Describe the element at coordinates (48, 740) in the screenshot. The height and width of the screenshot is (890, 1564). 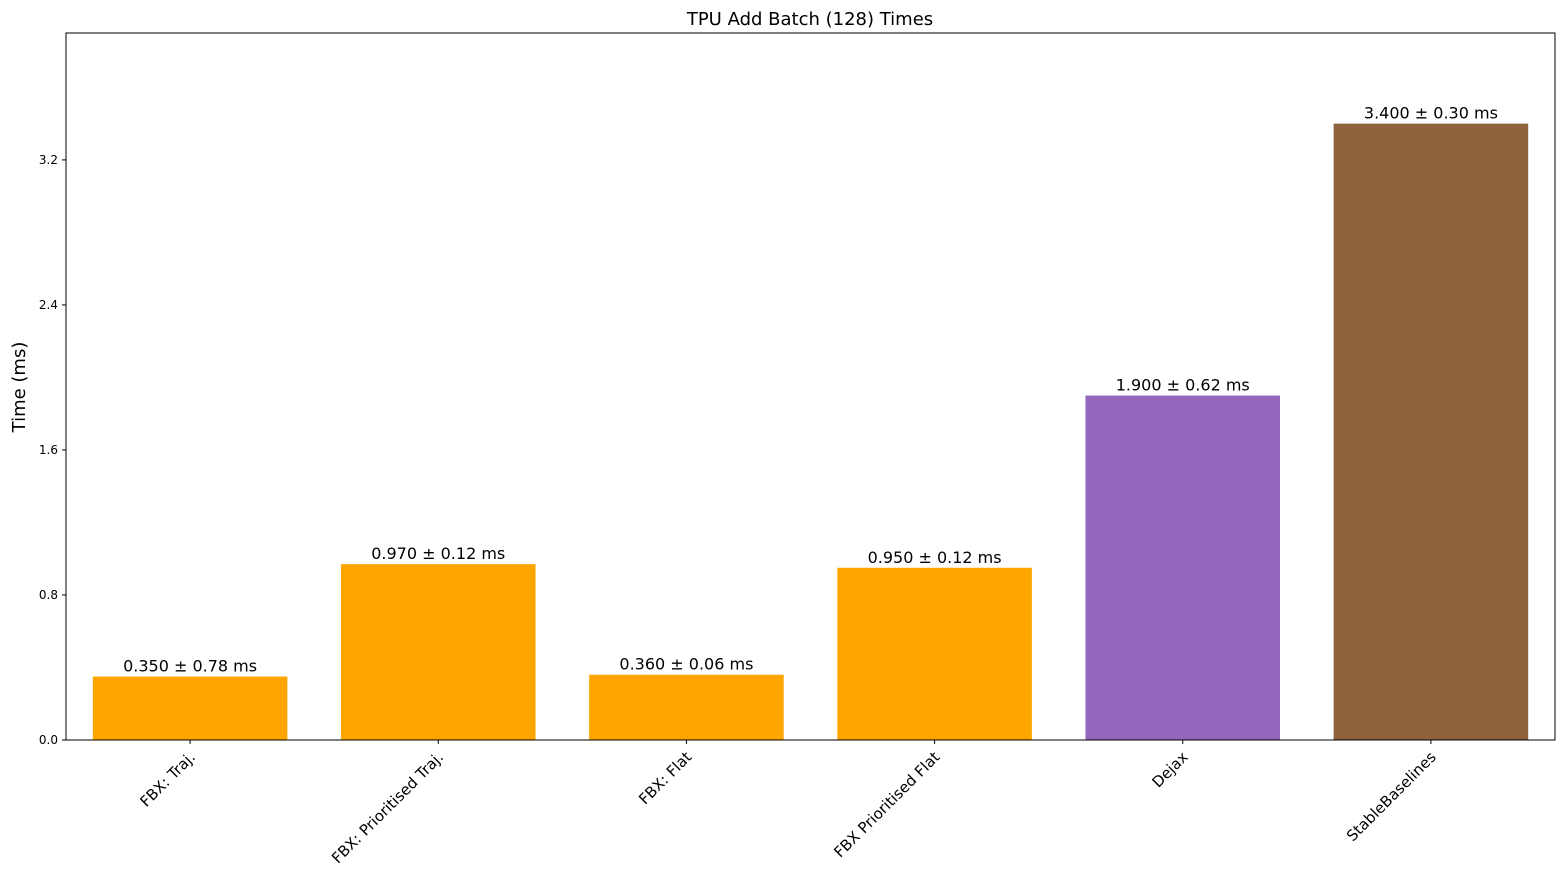
I see `y-tick-label: 0.0` at that location.